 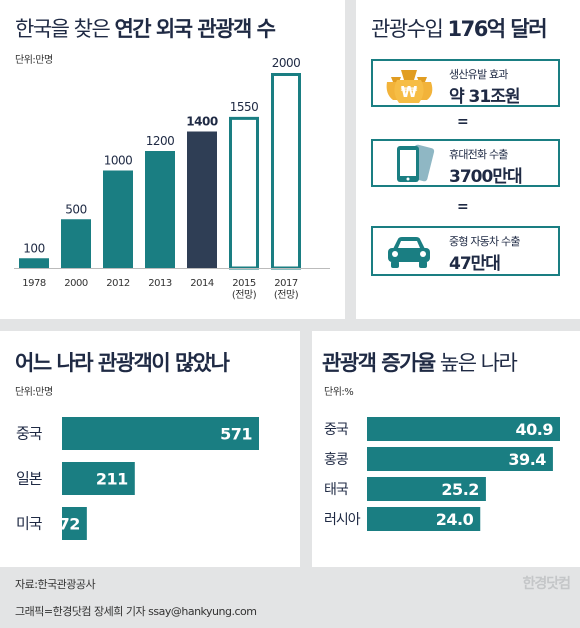 I want to click on revenue-production-value: 약 31조원, so click(x=484, y=97).